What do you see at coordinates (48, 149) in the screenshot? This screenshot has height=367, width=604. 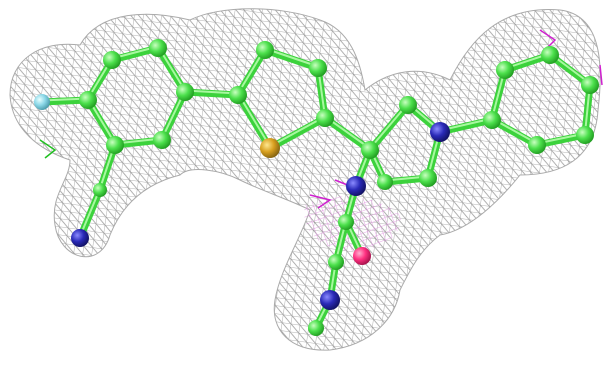 I see `mesh-fragment` at bounding box center [48, 149].